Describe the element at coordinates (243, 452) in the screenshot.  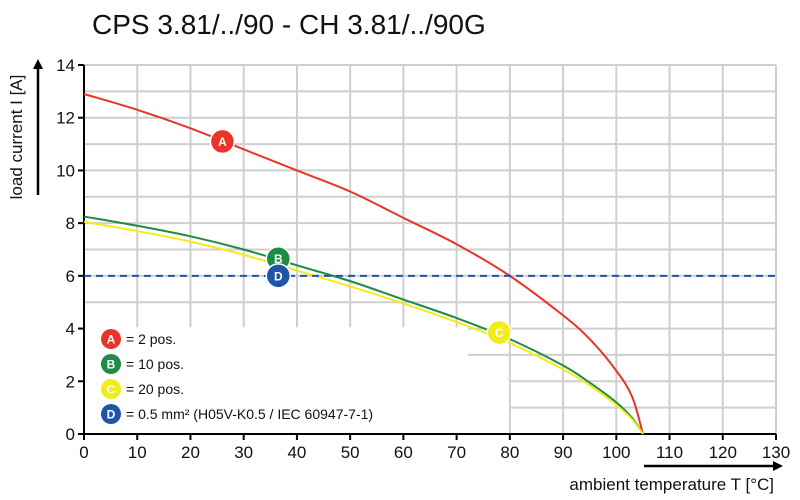
I see `x-tick-label: 30` at that location.